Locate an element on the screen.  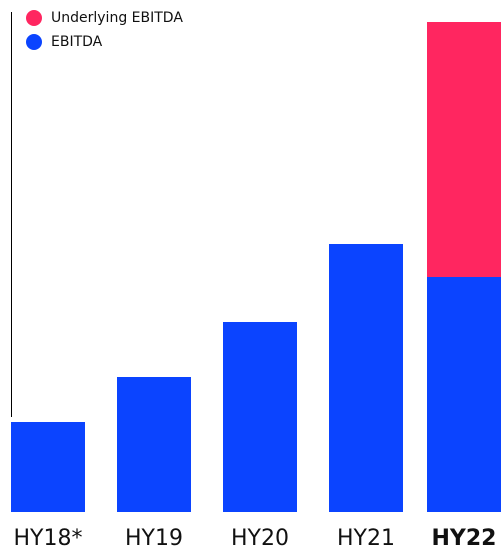
x-tick-label-hy21: HY21 is located at coordinates (366, 538).